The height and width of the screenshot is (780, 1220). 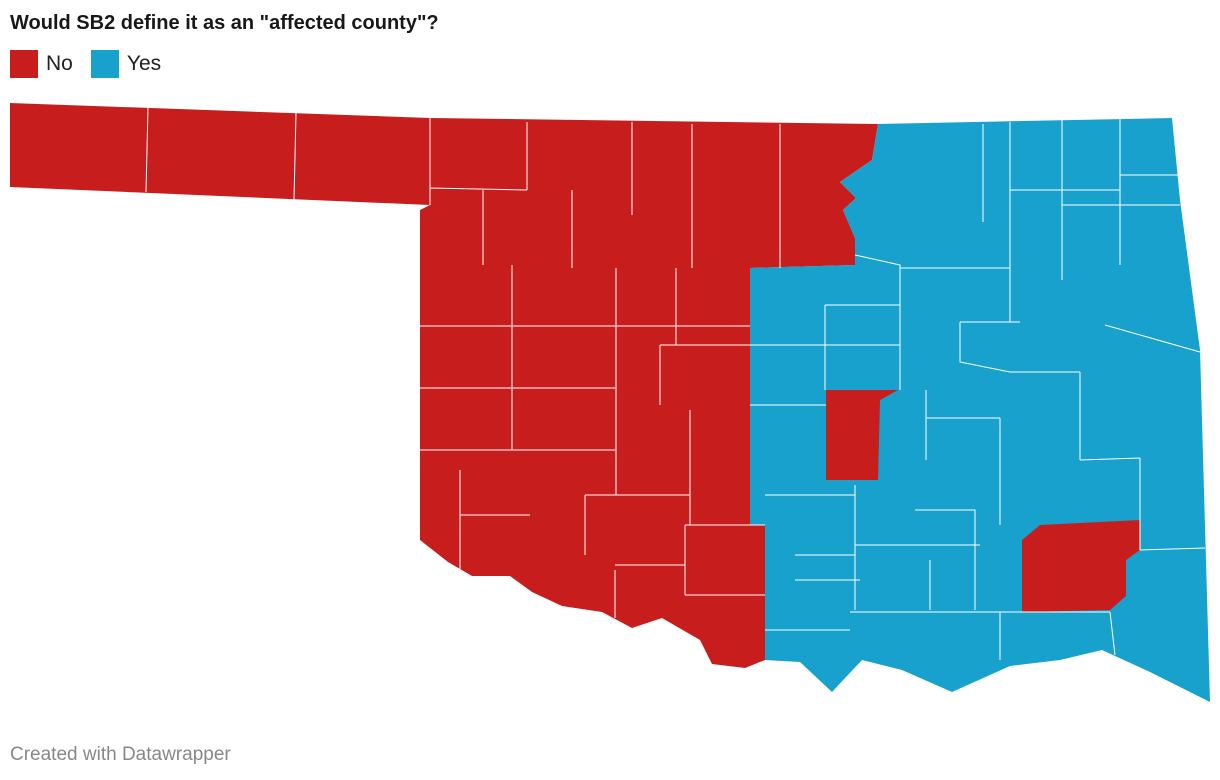 I want to click on footer: Created with Datawrapper, so click(x=120, y=754).